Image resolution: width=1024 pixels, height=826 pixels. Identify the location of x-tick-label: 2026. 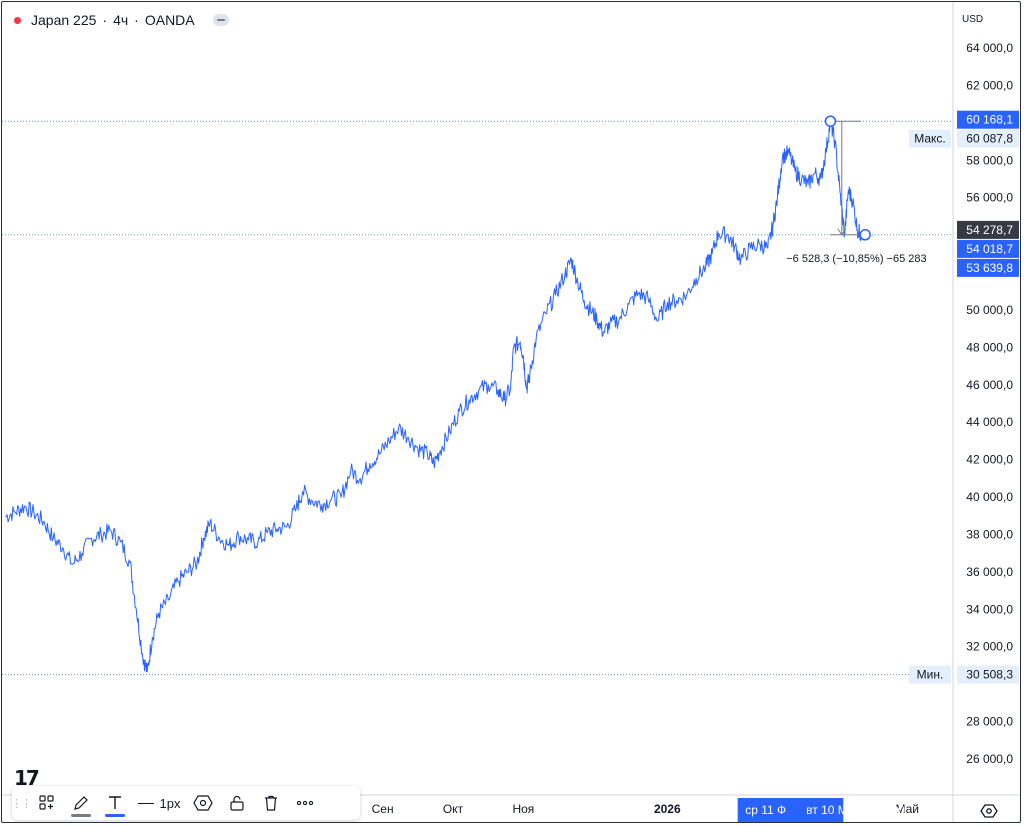
(667, 809).